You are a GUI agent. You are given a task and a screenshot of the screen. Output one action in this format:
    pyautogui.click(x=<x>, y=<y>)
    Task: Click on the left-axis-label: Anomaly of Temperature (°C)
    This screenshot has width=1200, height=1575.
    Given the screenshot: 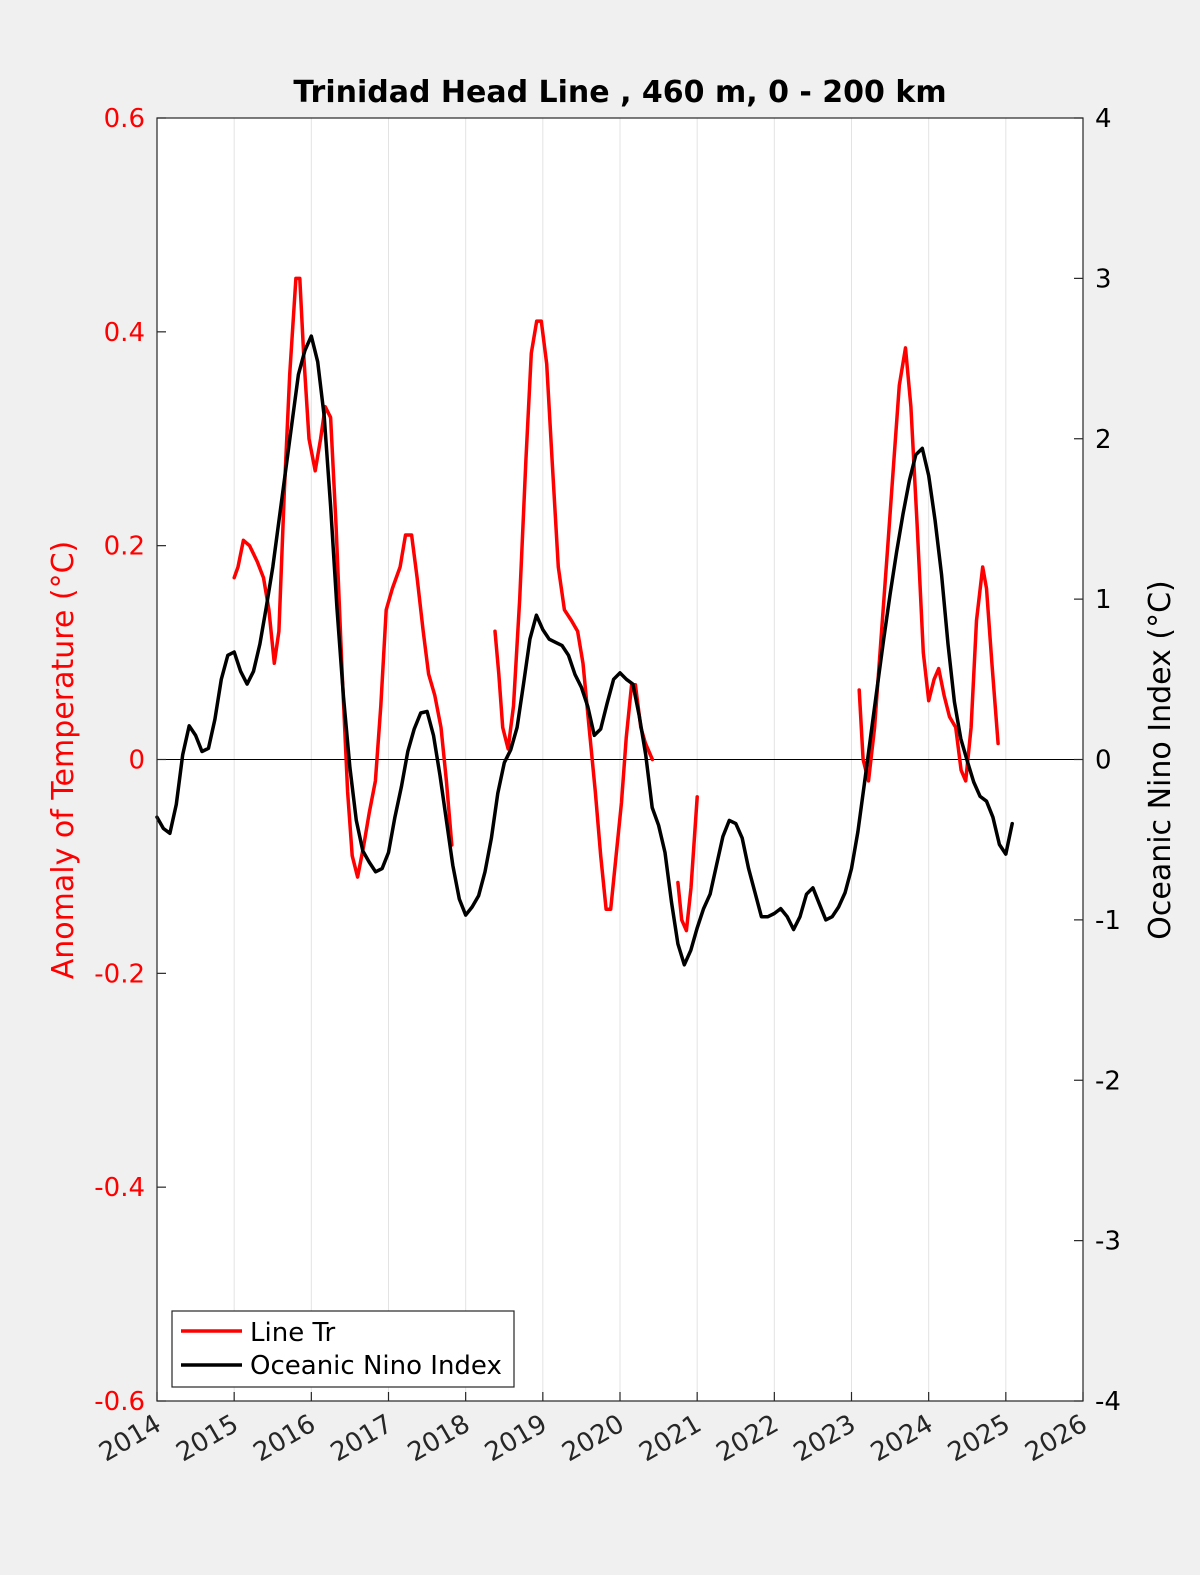 What is the action you would take?
    pyautogui.click(x=63, y=760)
    